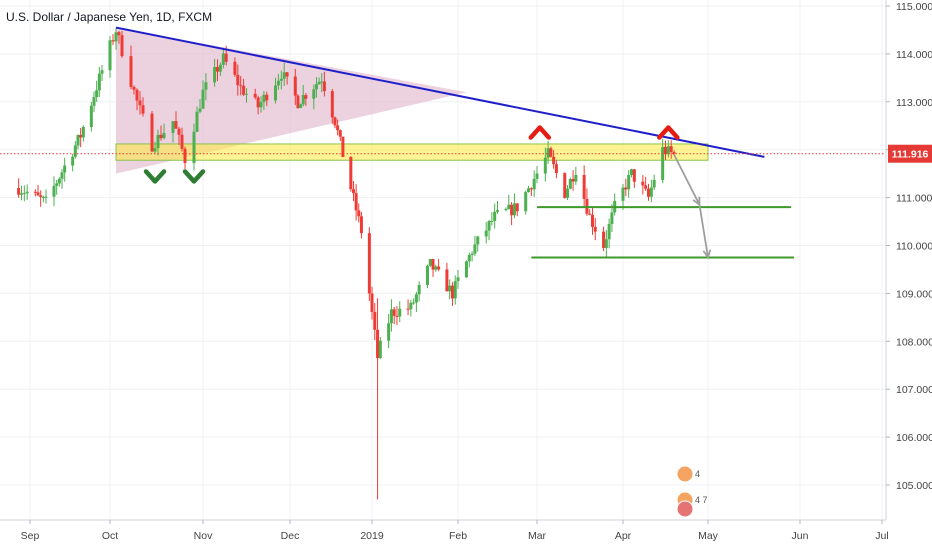  Describe the element at coordinates (372, 536) in the screenshot. I see `time-tick-label: 2019` at that location.